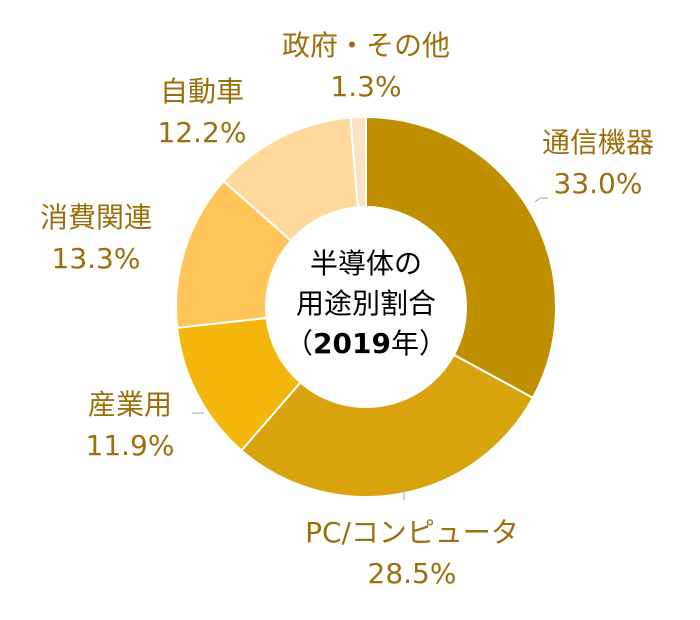  What do you see at coordinates (365, 86) in the screenshot?
I see `slice-value-label-5: 1.3%` at bounding box center [365, 86].